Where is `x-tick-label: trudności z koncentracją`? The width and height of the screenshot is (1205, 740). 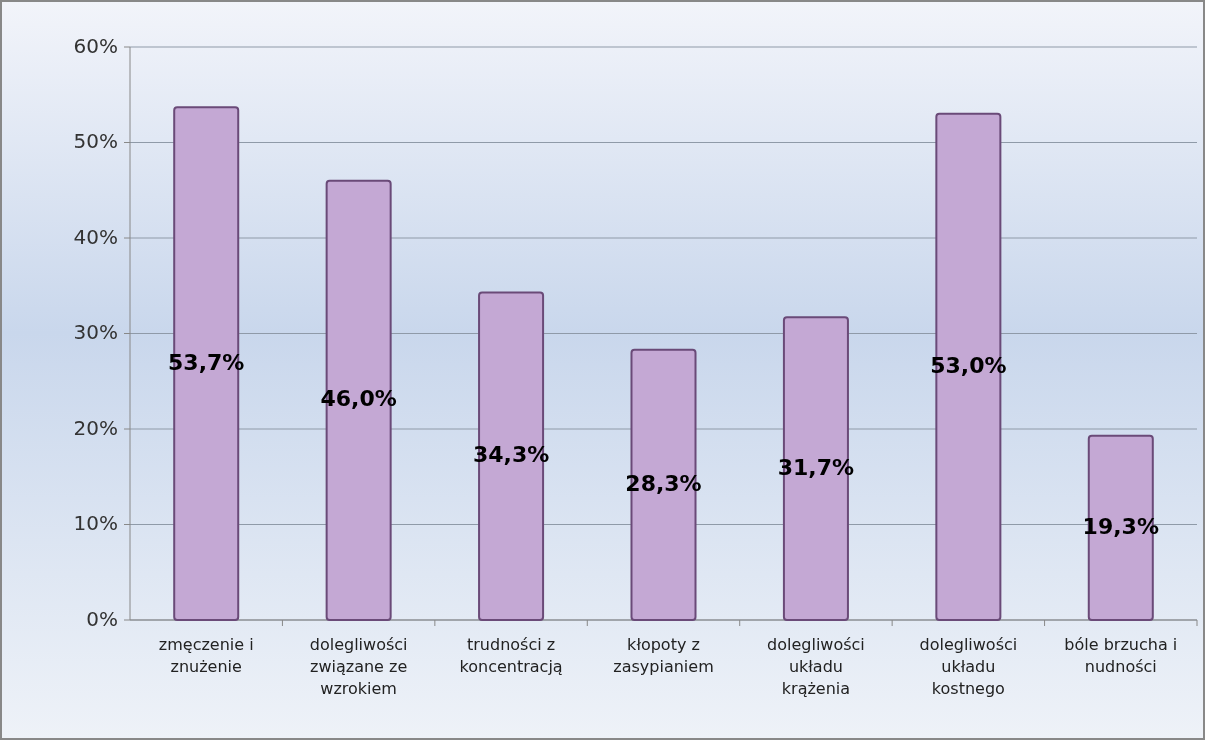 x-tick-label: trudności z koncentracją is located at coordinates (511, 655).